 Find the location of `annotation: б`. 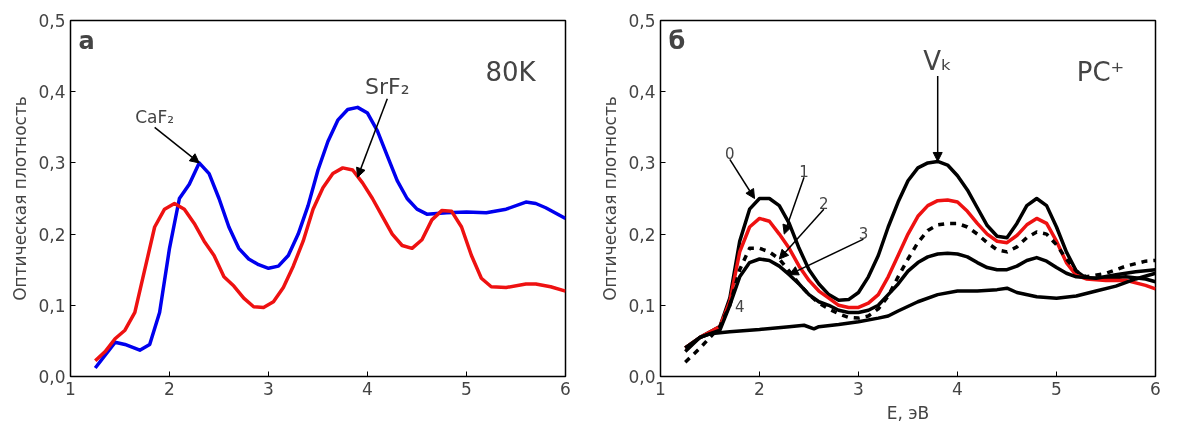

annotation: б is located at coordinates (677, 40).